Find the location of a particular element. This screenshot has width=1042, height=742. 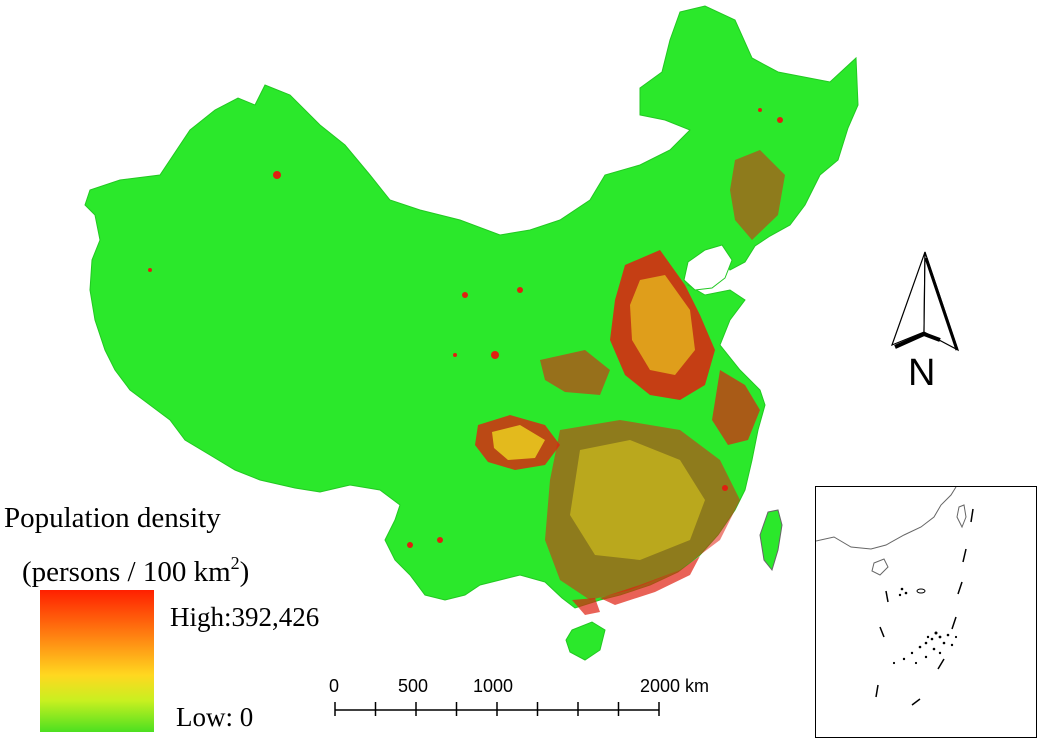

legend-low-label: Low: 0 is located at coordinates (215, 717).